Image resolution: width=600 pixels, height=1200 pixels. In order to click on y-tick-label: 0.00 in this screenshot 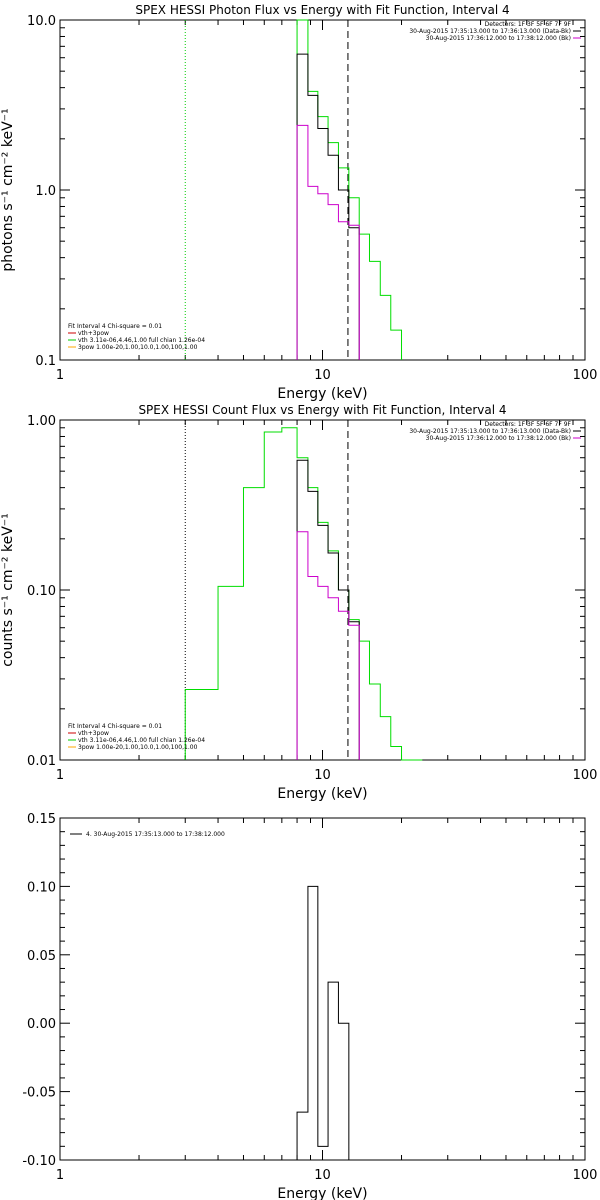, I will do `click(41, 1024)`.